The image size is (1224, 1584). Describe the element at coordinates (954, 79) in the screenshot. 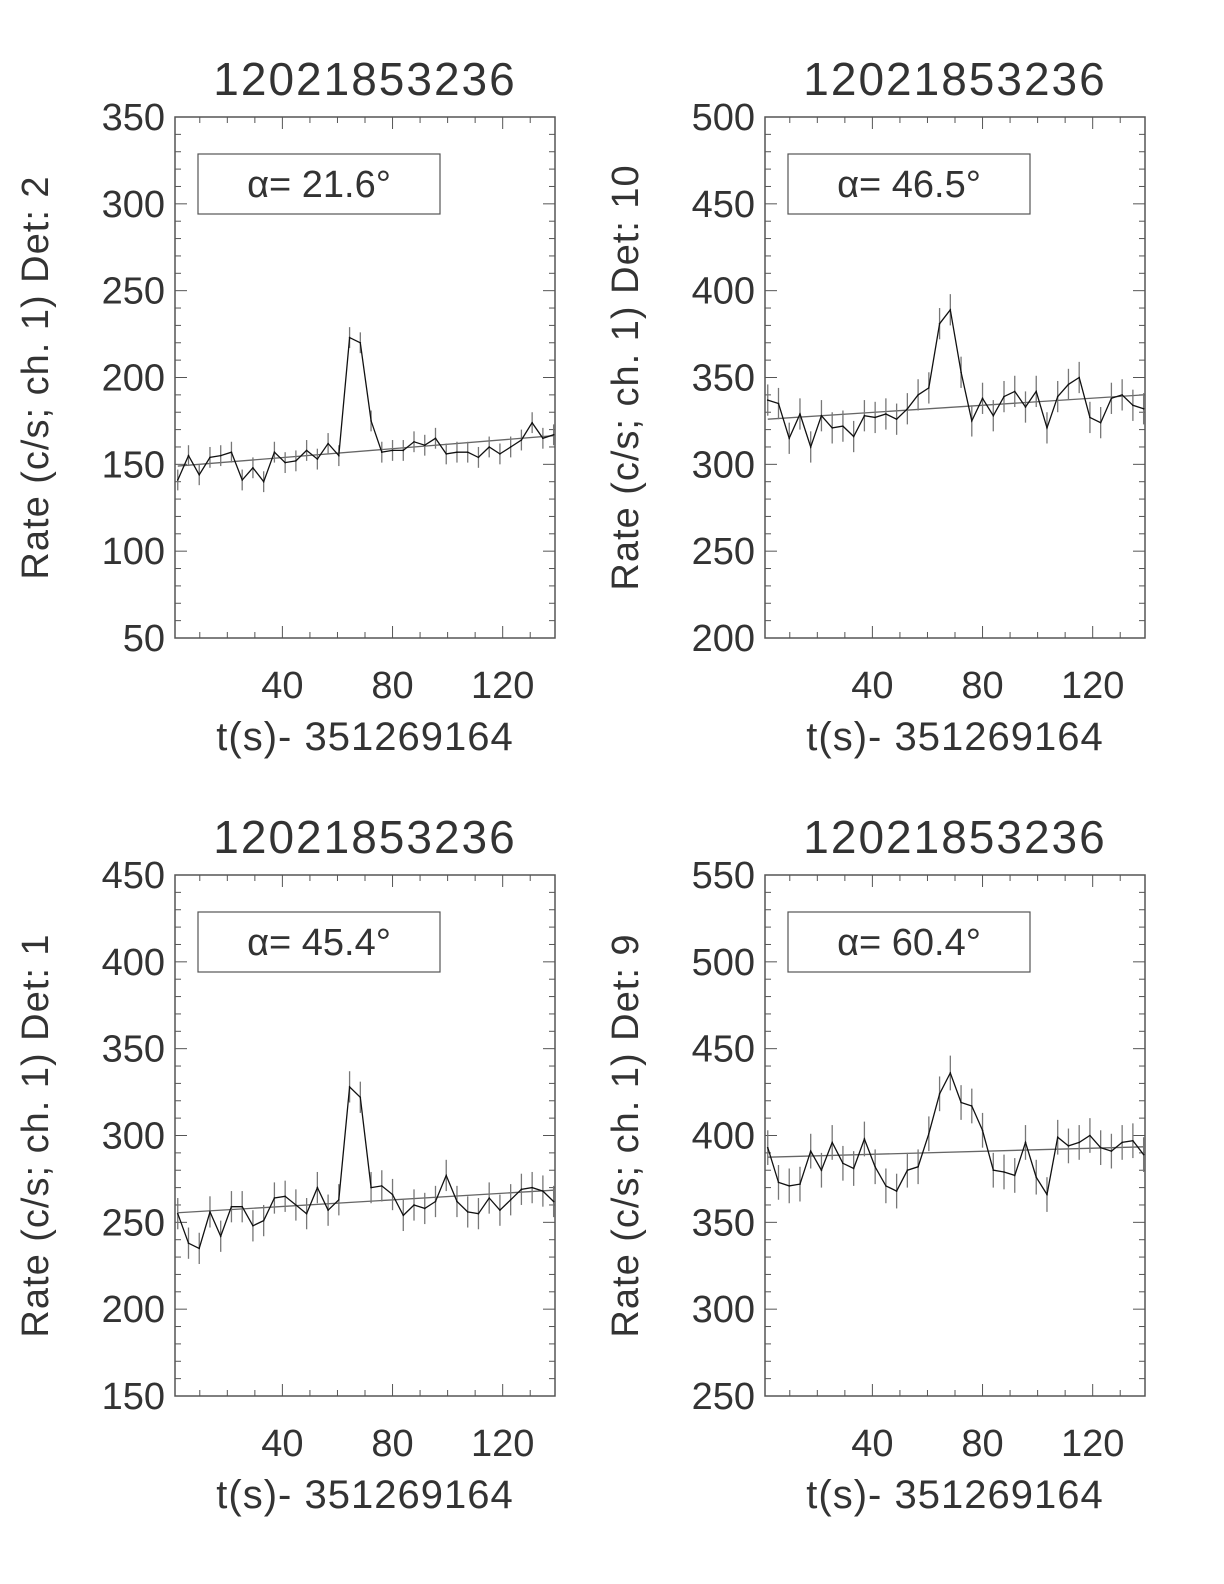

I see `panel-title: 12021853236` at that location.